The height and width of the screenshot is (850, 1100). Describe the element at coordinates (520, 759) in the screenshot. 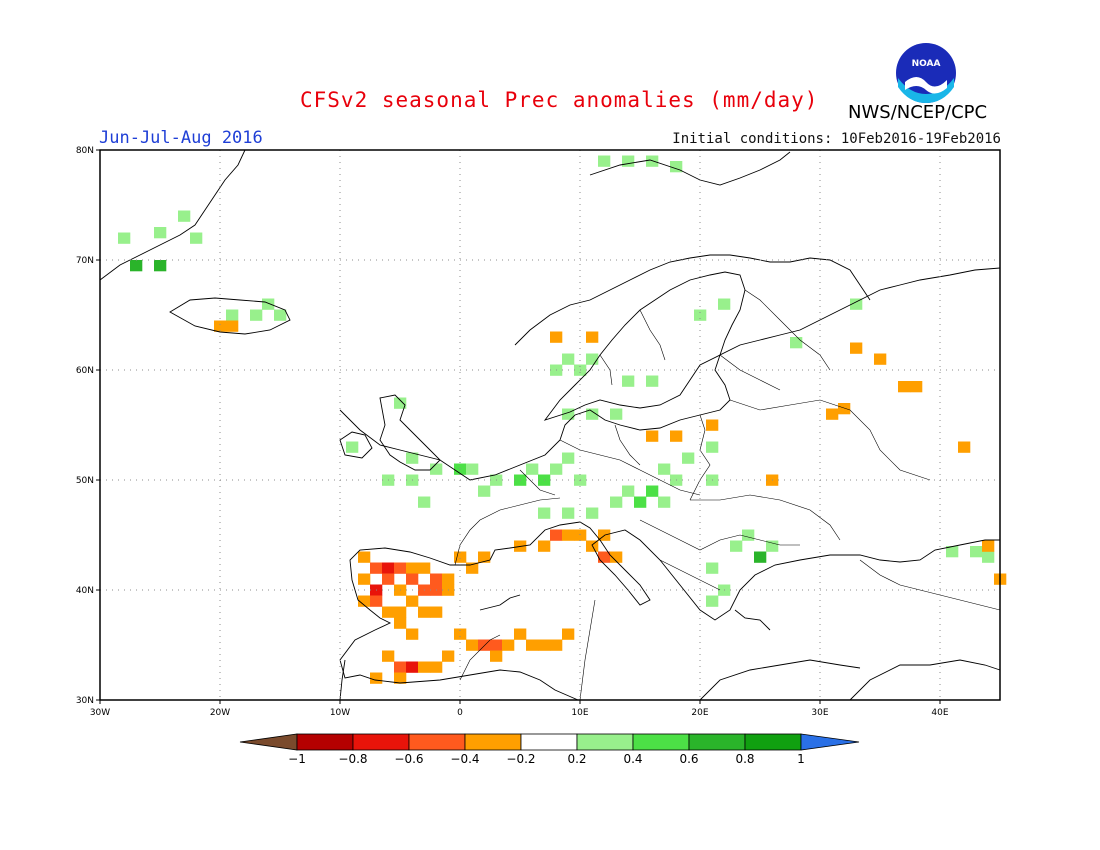

I see `colorbar-label: −0.2` at that location.